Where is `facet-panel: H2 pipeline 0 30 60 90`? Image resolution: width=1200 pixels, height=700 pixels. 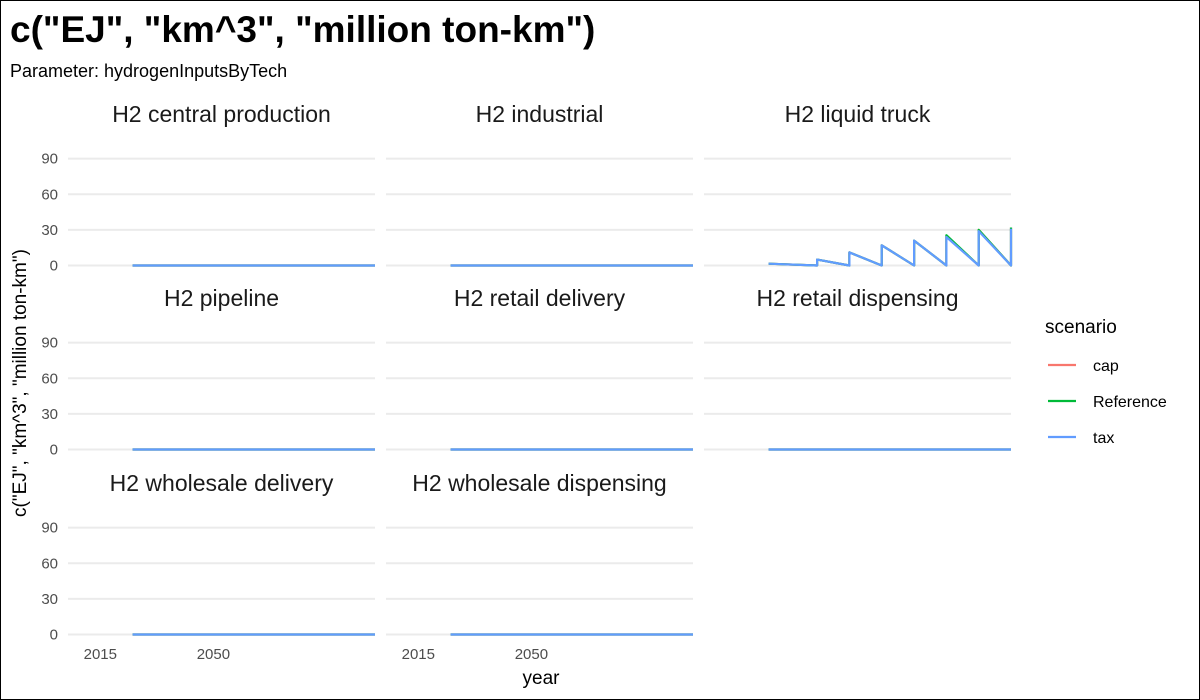
facet-panel: H2 pipeline 0 30 60 90 is located at coordinates (208, 372).